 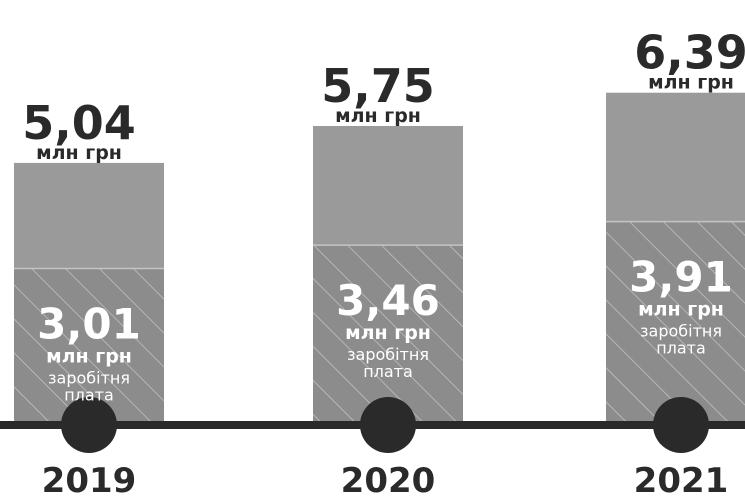 What do you see at coordinates (681, 425) in the screenshot?
I see `timeline-marker-2021` at bounding box center [681, 425].